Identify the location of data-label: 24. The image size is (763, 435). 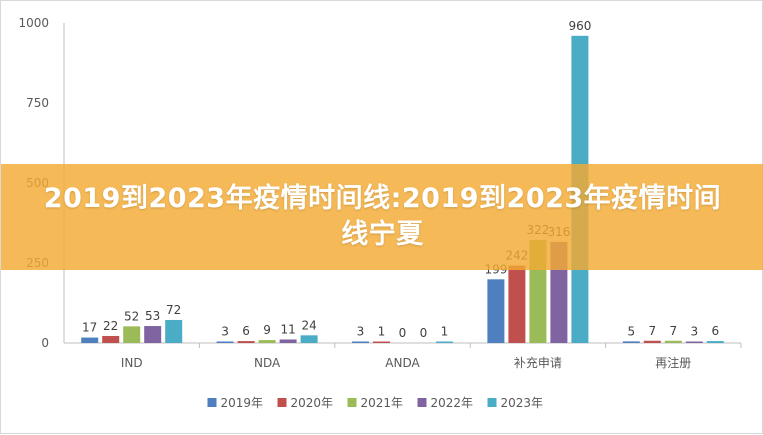
(308, 325).